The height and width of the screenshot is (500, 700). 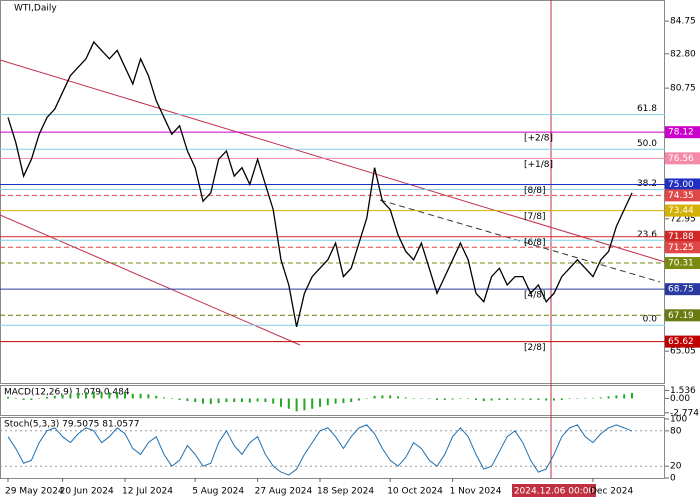 I want to click on y-tick-label: 72.95, so click(x=683, y=219).